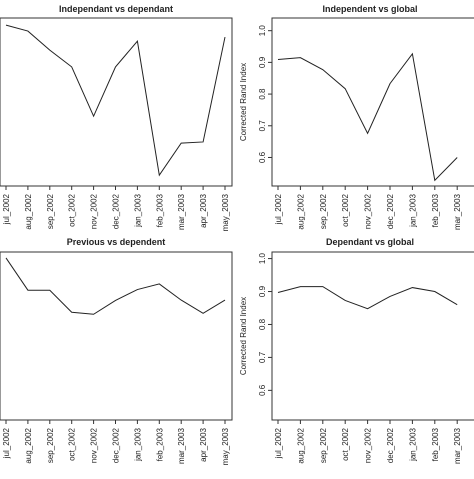  What do you see at coordinates (116, 242) in the screenshot?
I see `panel-title: Previous vs dependent` at bounding box center [116, 242].